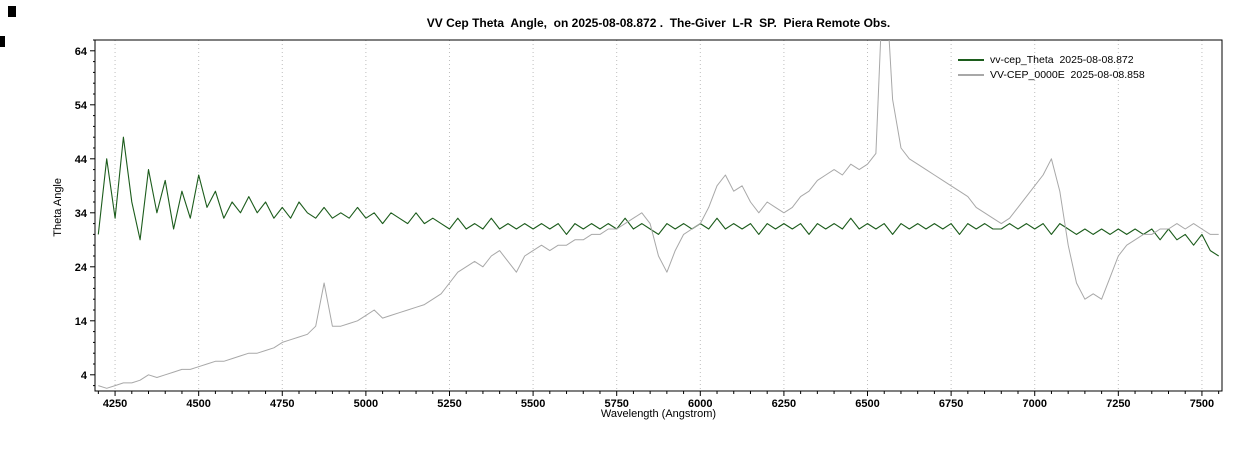  What do you see at coordinates (784, 404) in the screenshot?
I see `x-tick-label: 6250` at bounding box center [784, 404].